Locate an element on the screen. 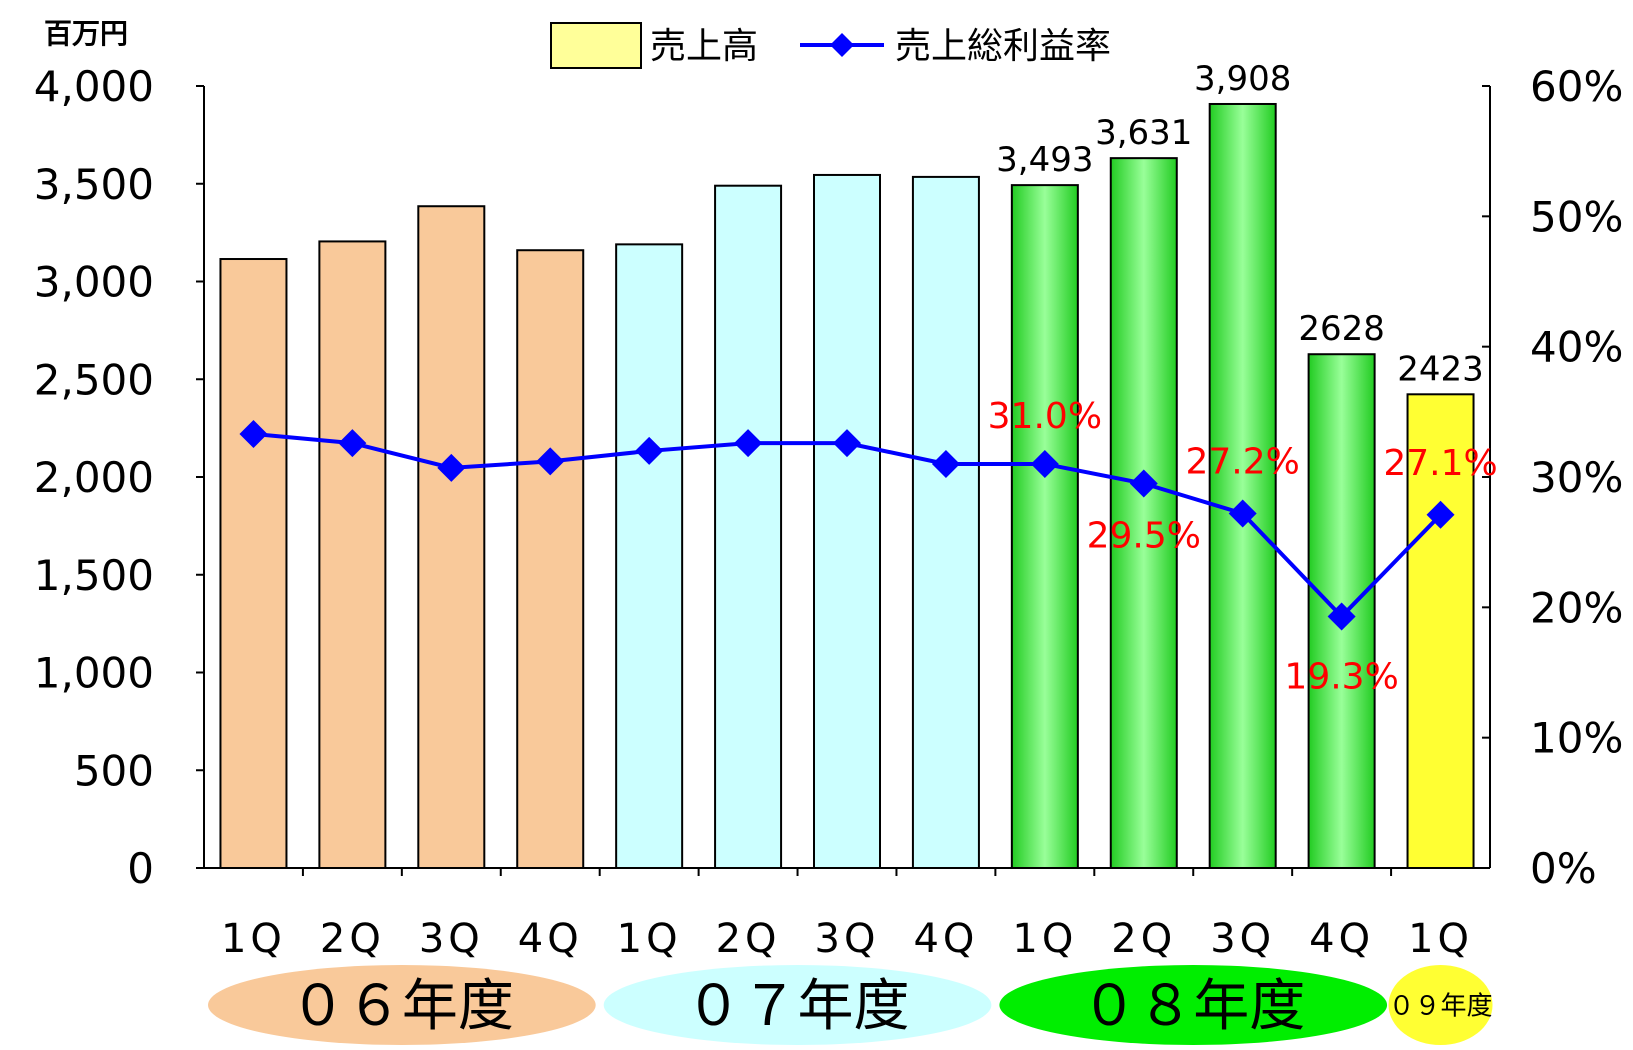  fiscal-year-layer: ０６年度 ０７年度 ０８年度 ０９年度 is located at coordinates (850, 1005).